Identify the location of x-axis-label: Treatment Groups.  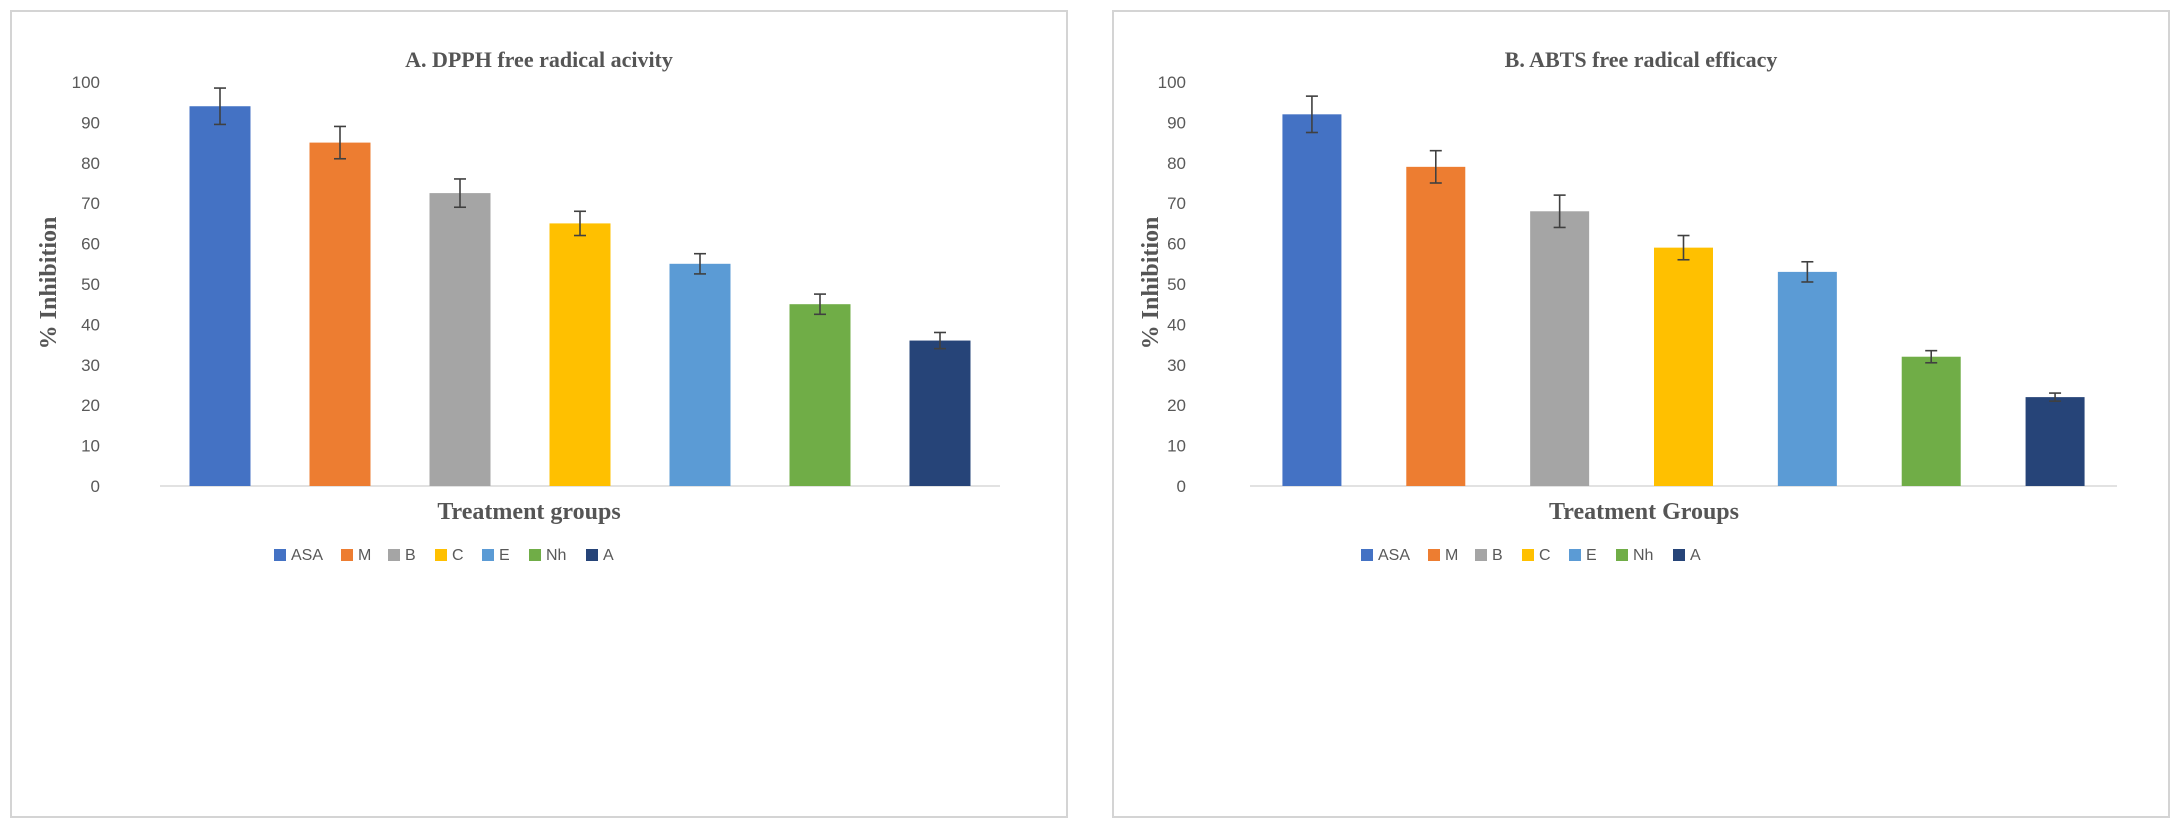
(1644, 512).